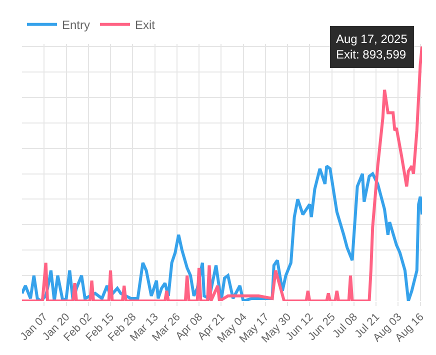  Describe the element at coordinates (145, 25) in the screenshot. I see `legend-label: Exit` at that location.